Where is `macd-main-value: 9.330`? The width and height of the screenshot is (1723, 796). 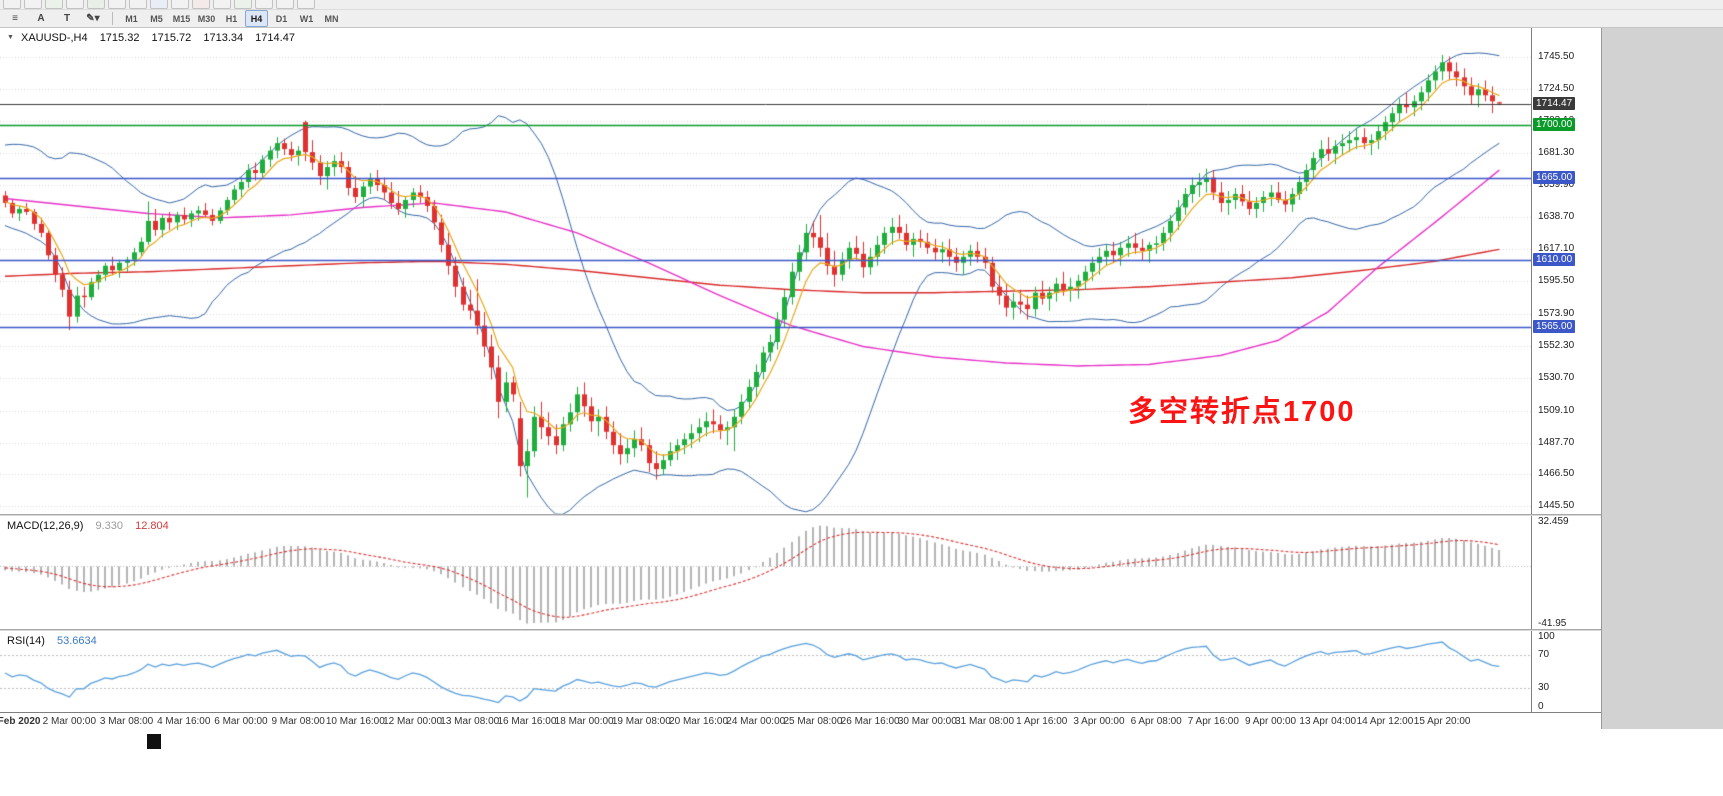 macd-main-value: 9.330 is located at coordinates (109, 526).